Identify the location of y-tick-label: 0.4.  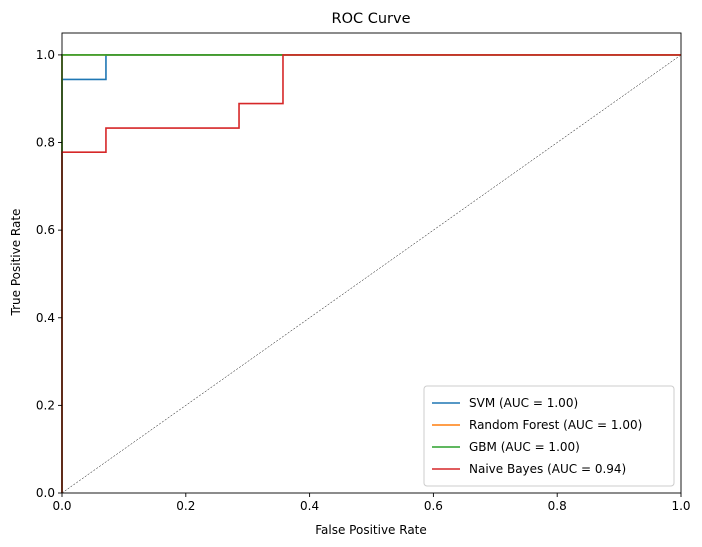
(45, 318).